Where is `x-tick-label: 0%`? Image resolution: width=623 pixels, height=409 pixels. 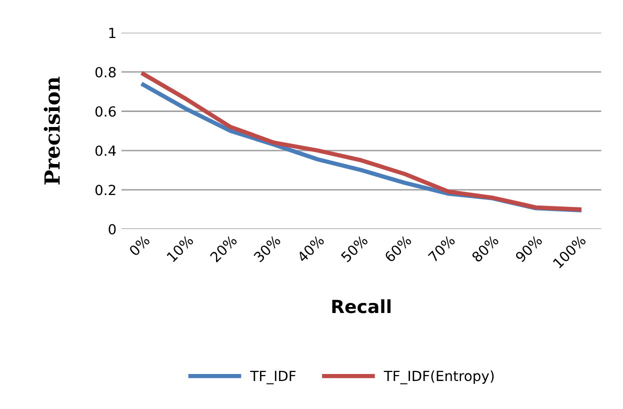 x-tick-label: 0% is located at coordinates (139, 245).